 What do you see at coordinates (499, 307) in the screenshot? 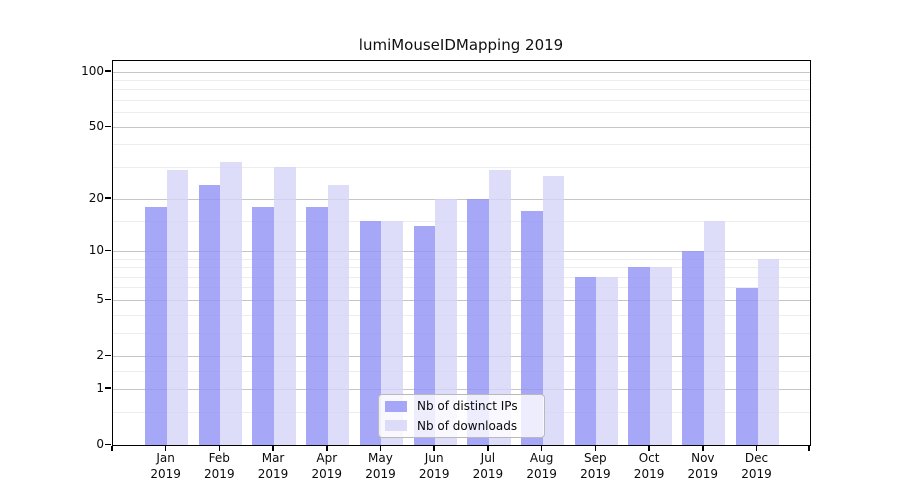
I see `bar-jul-downloads` at bounding box center [499, 307].